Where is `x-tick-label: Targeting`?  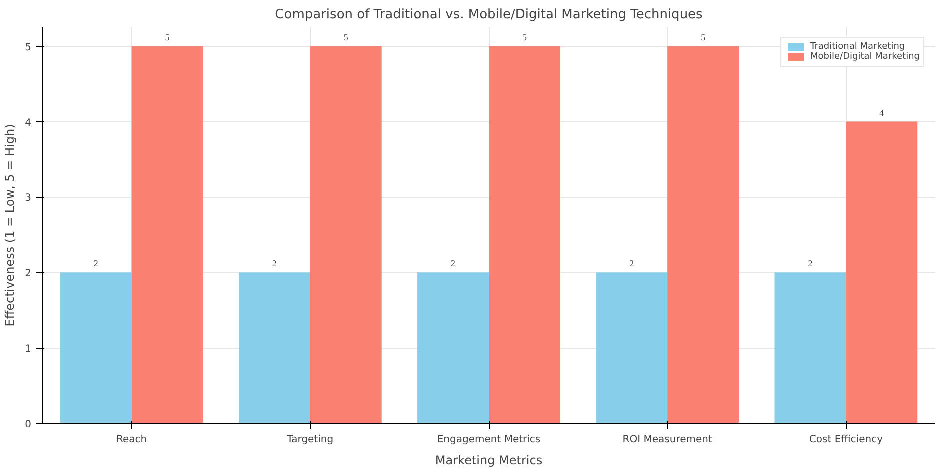
x-tick-label: Targeting is located at coordinates (310, 440).